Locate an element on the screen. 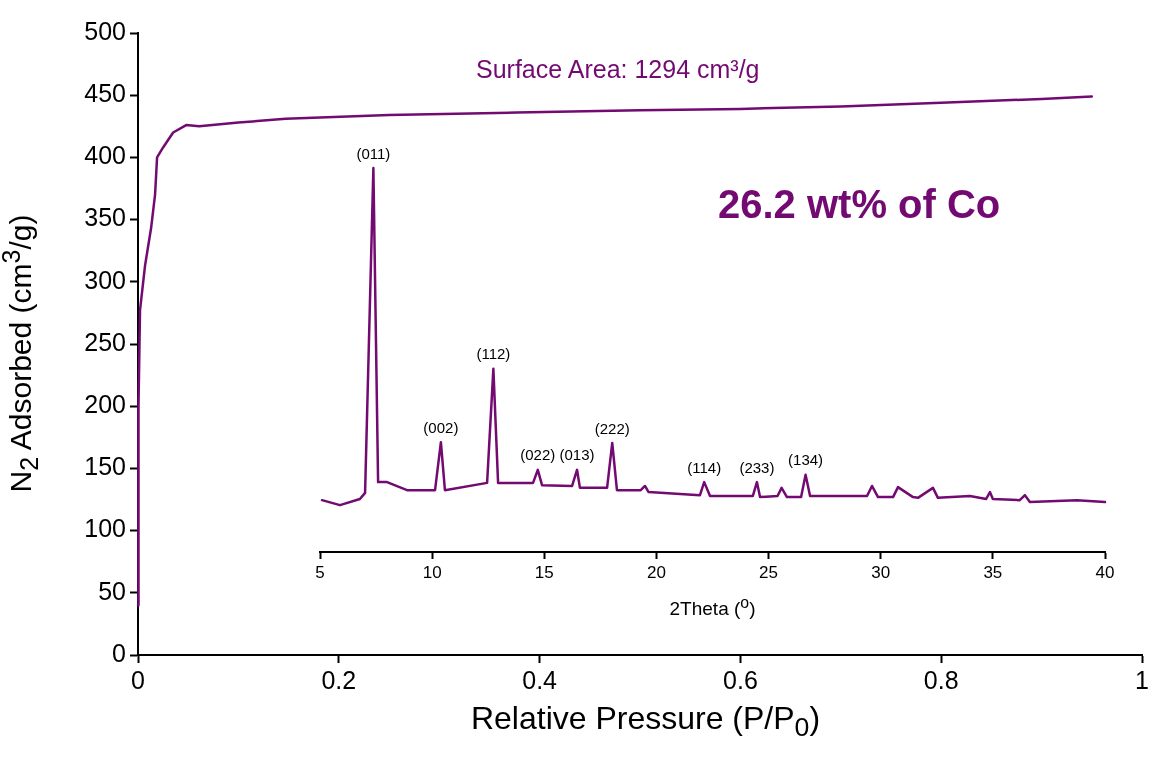  y-tick-label: 250 is located at coordinates (105, 341).